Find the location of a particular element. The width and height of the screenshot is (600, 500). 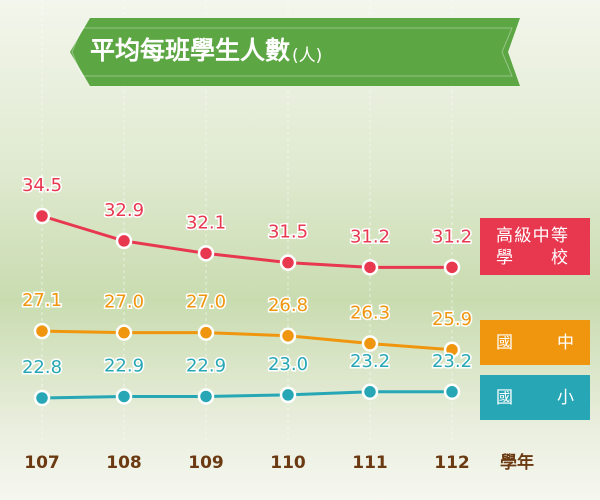

value-label: 22.8 is located at coordinates (42, 367).